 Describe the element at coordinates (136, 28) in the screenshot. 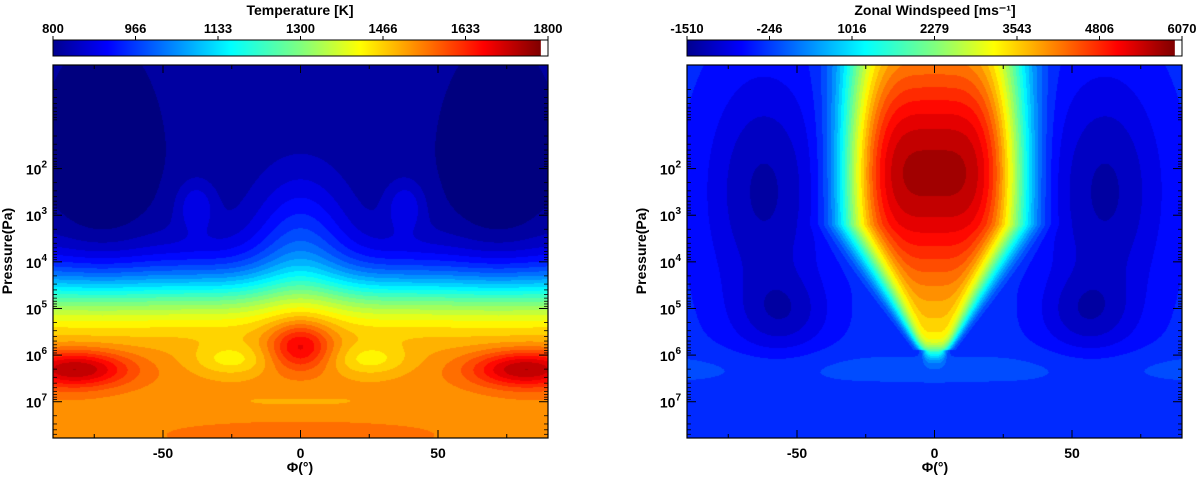

I see `colorbar-tick-label: 966` at that location.